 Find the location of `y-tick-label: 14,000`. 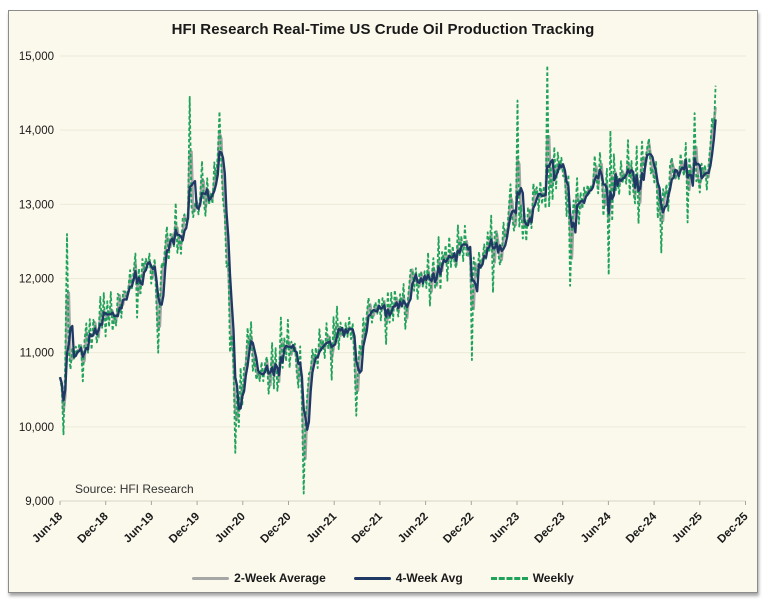

y-tick-label: 14,000 is located at coordinates (36, 131).